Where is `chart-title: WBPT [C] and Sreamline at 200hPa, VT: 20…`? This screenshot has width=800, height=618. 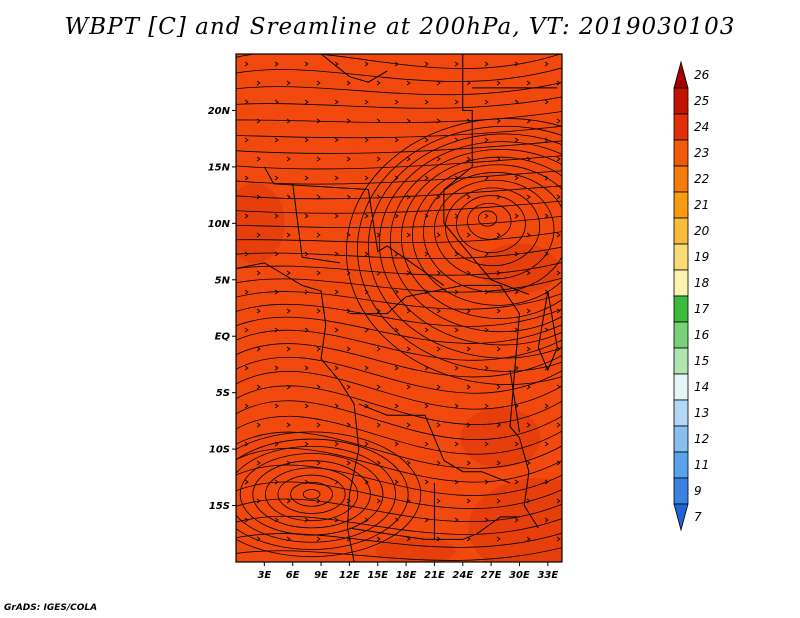 chart-title: WBPT [C] and Sreamline at 200hPa, VT: 20… is located at coordinates (400, 27).